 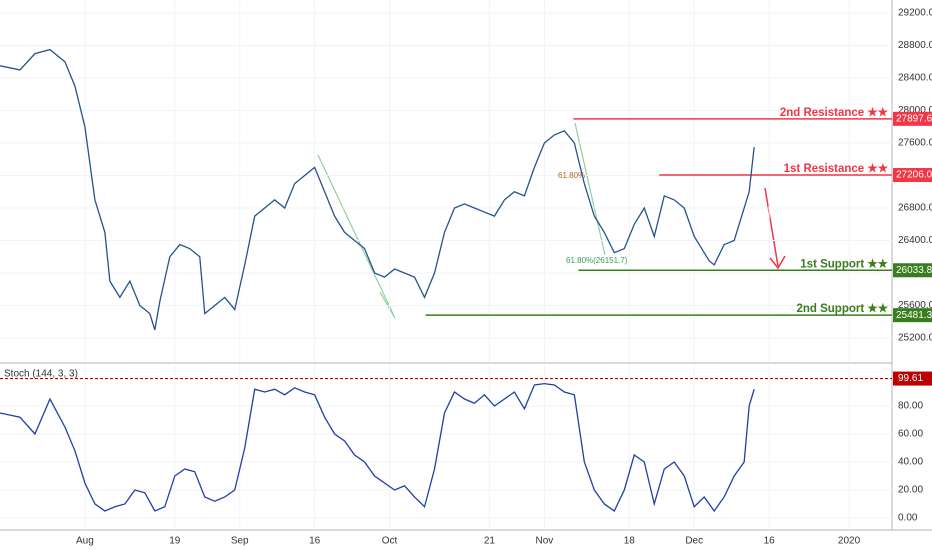 I want to click on level-value: 27206.0, so click(x=914, y=175).